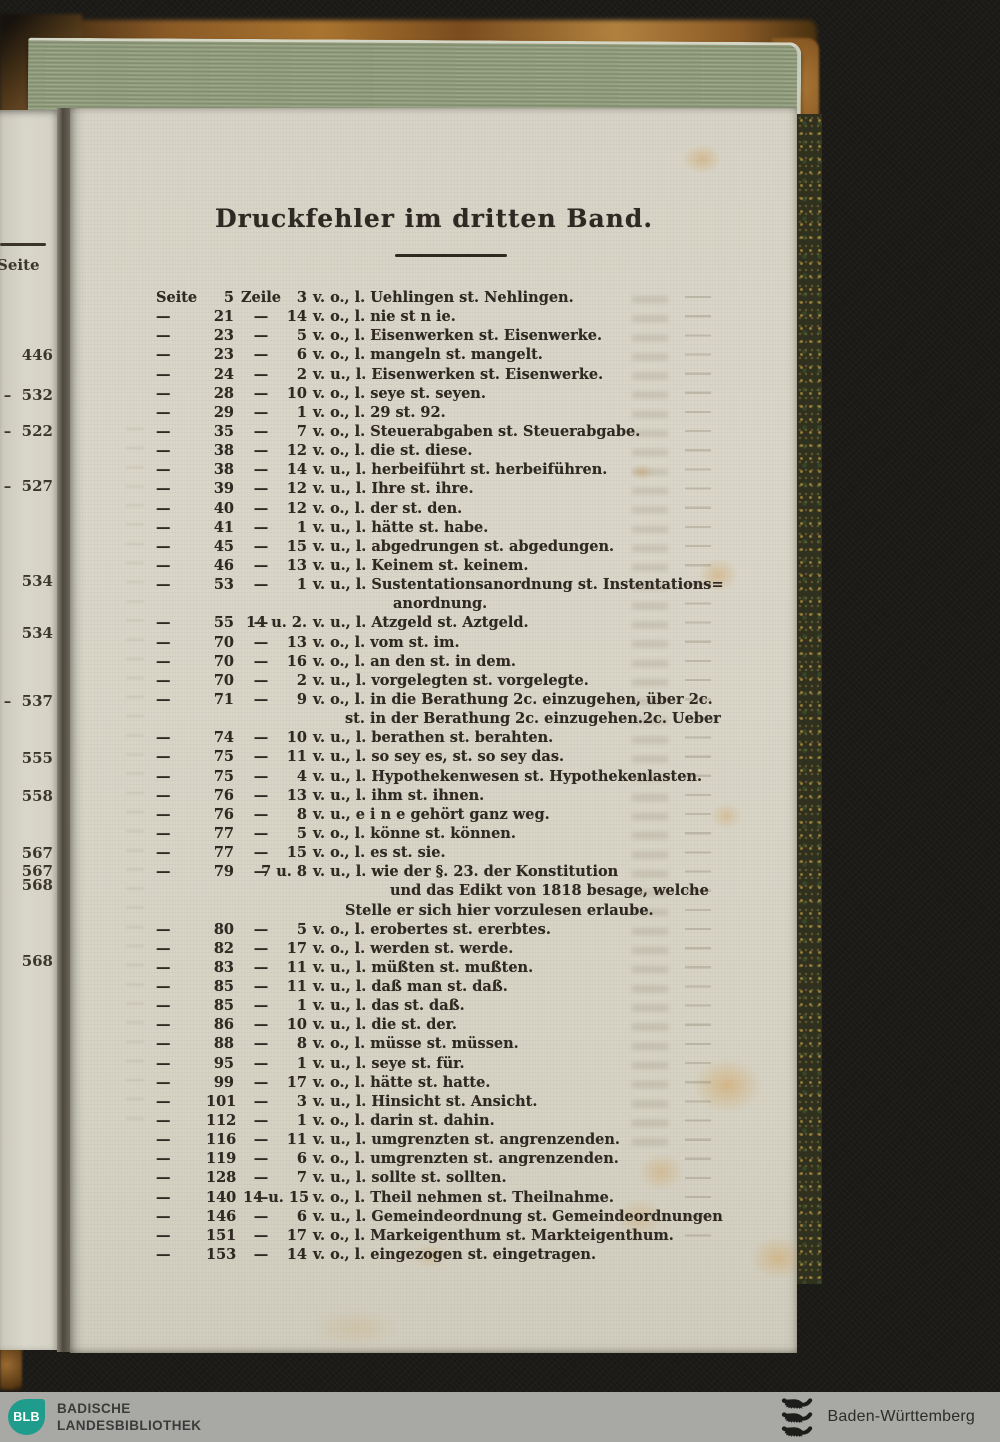  What do you see at coordinates (499, 910) in the screenshot?
I see `errata-continuation: Stelle er sich hier vorzulesen erlaube.` at bounding box center [499, 910].